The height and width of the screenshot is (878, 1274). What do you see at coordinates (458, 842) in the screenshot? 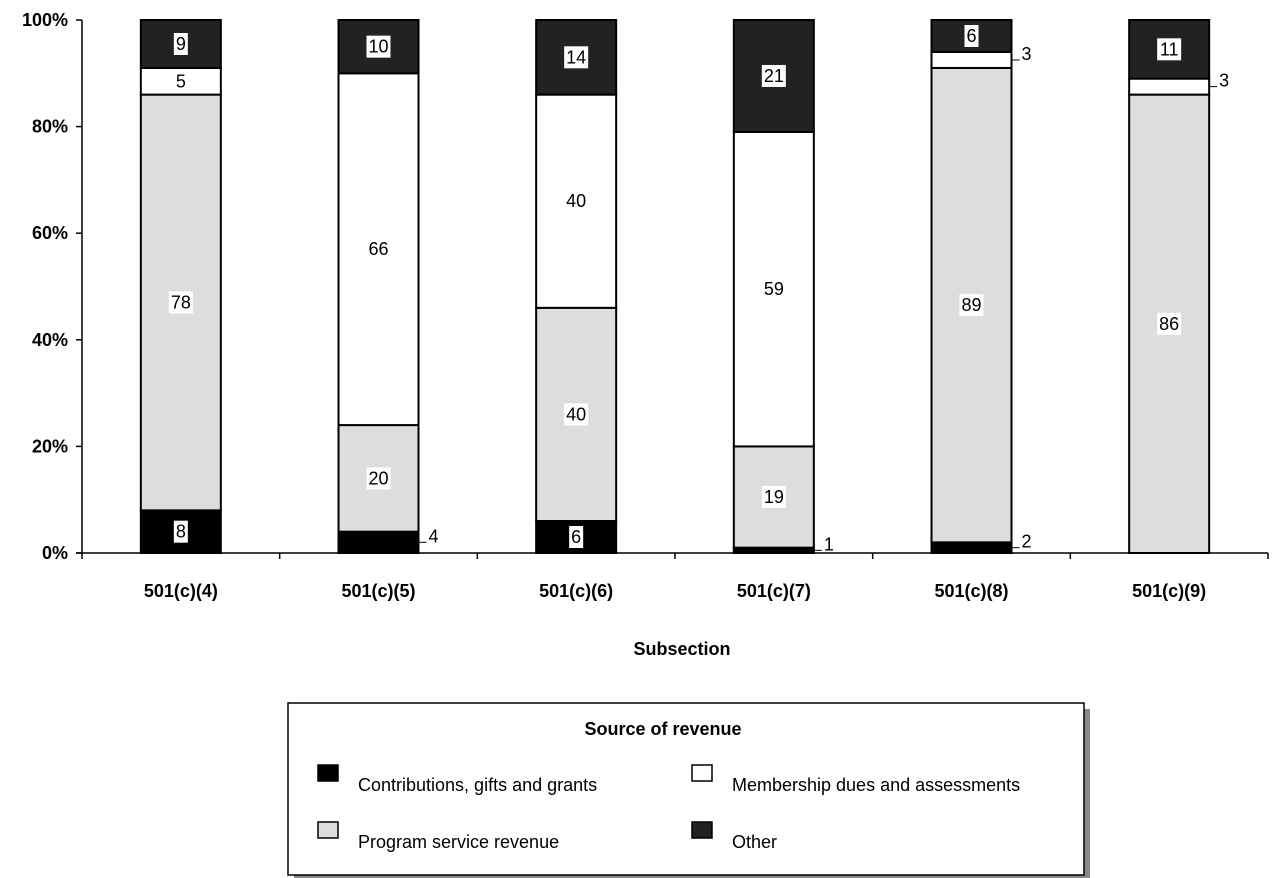
I see `legend-label: Program service revenue` at bounding box center [458, 842].